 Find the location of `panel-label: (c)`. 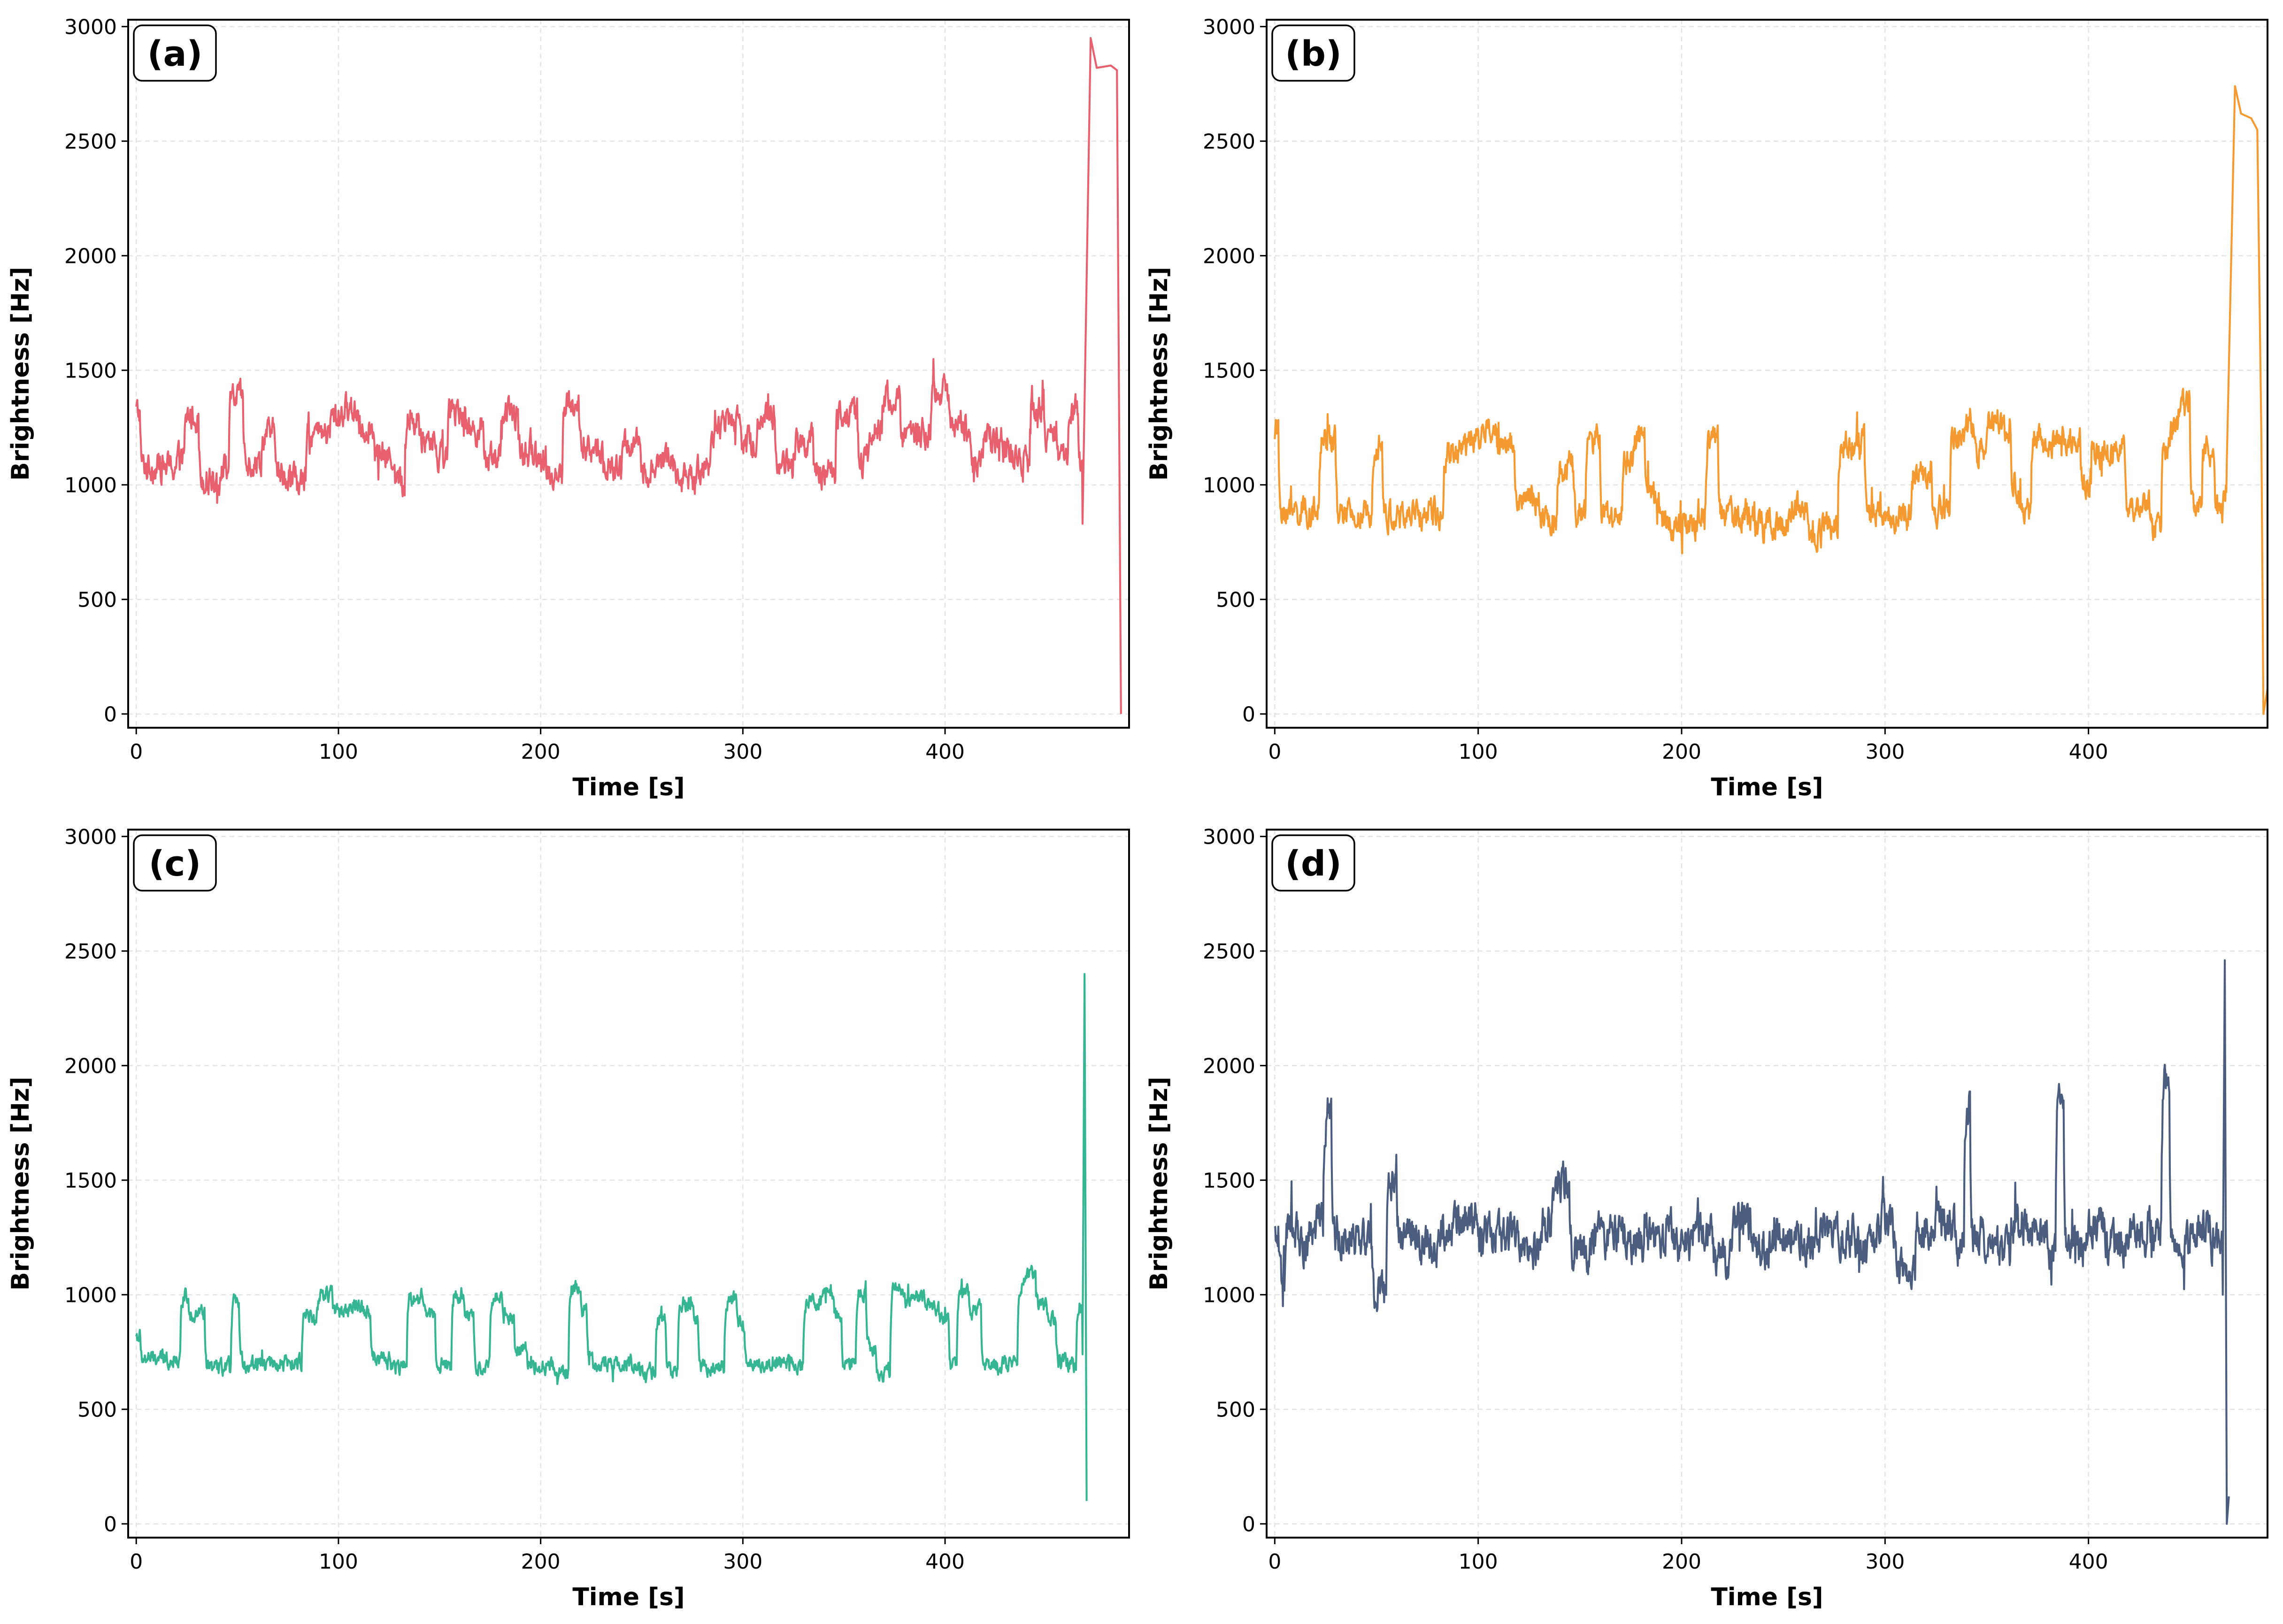

panel-label: (c) is located at coordinates (175, 864).